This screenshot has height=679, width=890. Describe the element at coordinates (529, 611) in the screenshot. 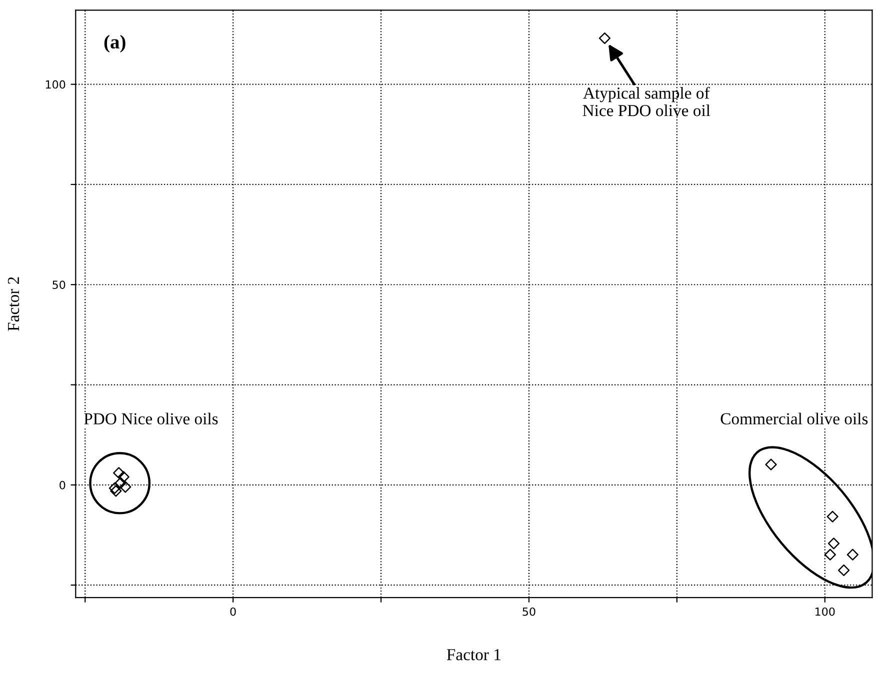

I see `x-tick-label: 50` at that location.